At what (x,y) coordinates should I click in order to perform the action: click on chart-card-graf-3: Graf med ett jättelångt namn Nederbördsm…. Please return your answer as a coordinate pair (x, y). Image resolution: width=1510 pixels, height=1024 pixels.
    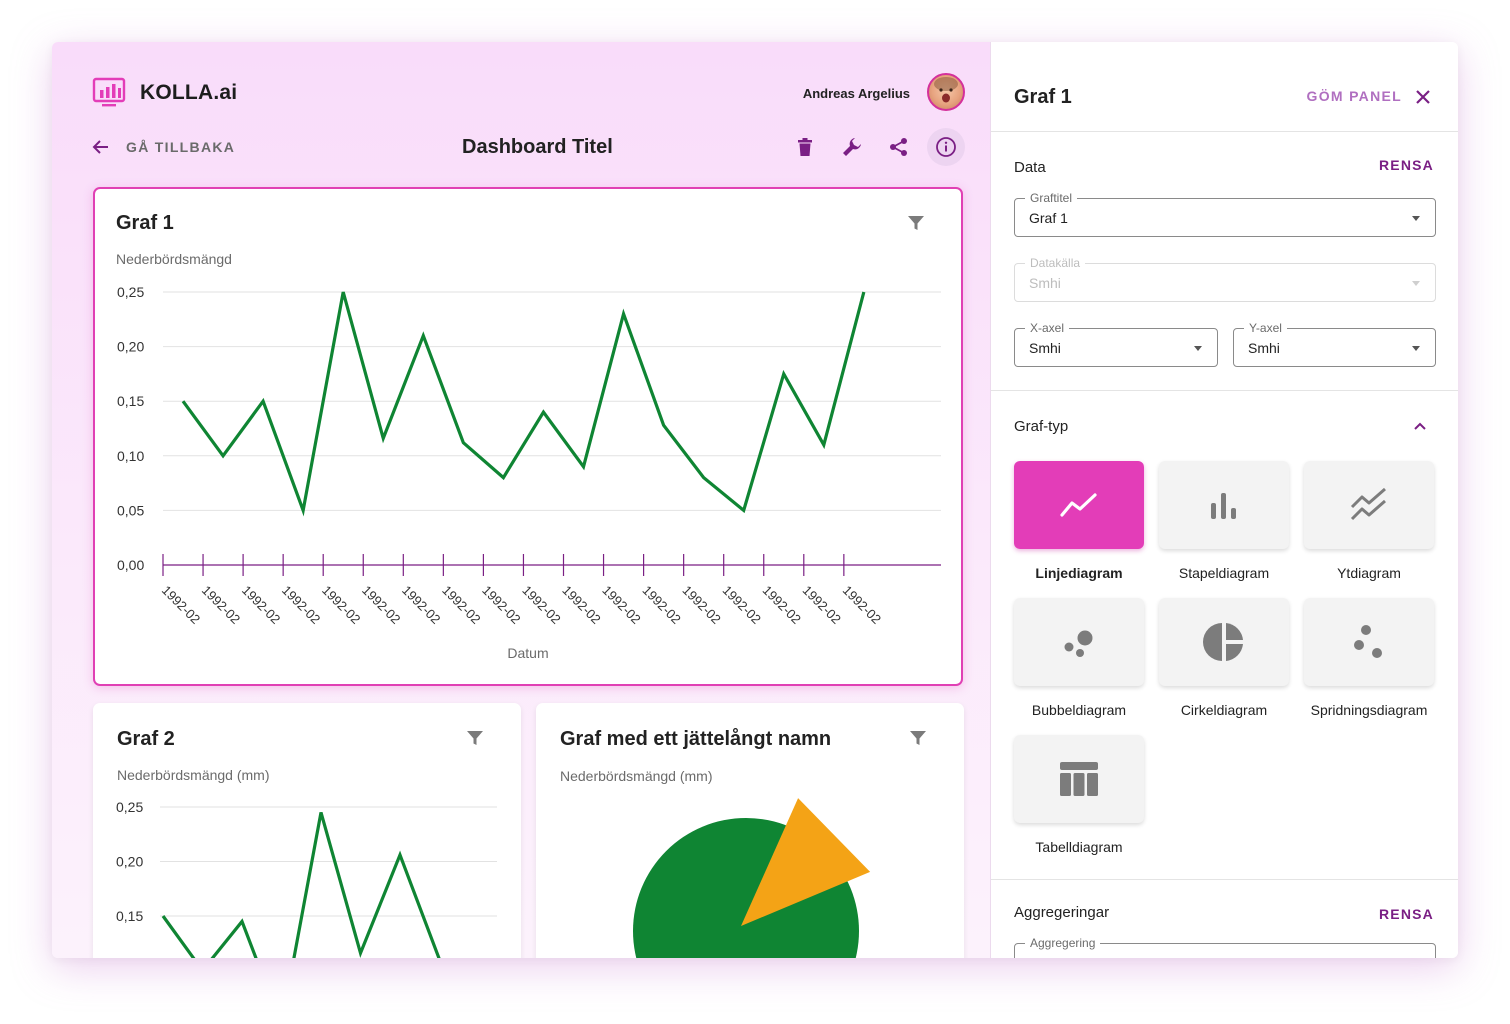
    Looking at the image, I should click on (750, 830).